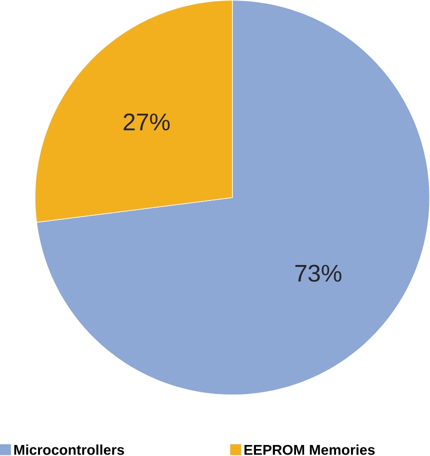  I want to click on legend-label: Microcontrollers, so click(69, 449).